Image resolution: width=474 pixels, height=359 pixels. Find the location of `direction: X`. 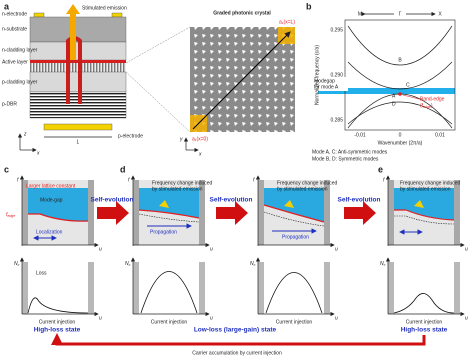

direction: X is located at coordinates (440, 14).